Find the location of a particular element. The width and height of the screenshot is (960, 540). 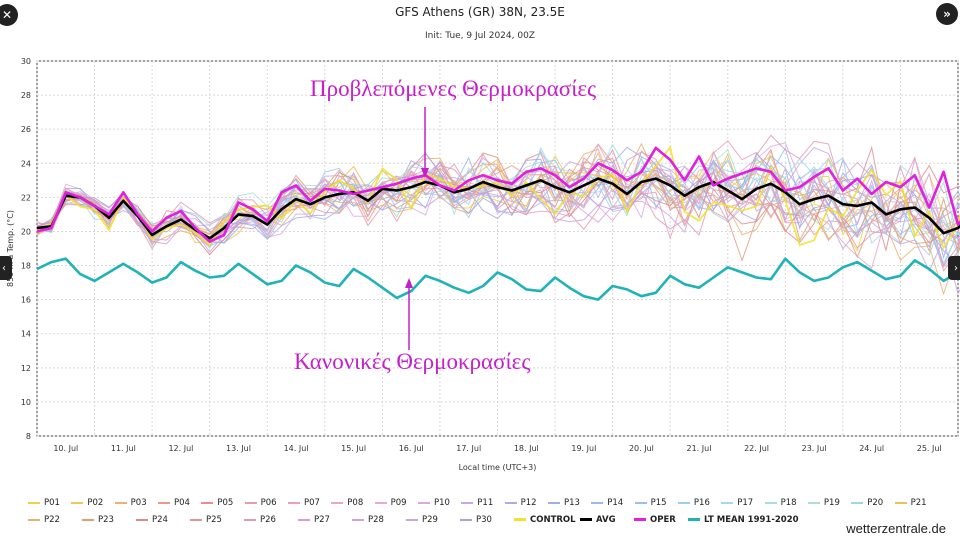

legend-item-p21: P21 is located at coordinates (916, 502).